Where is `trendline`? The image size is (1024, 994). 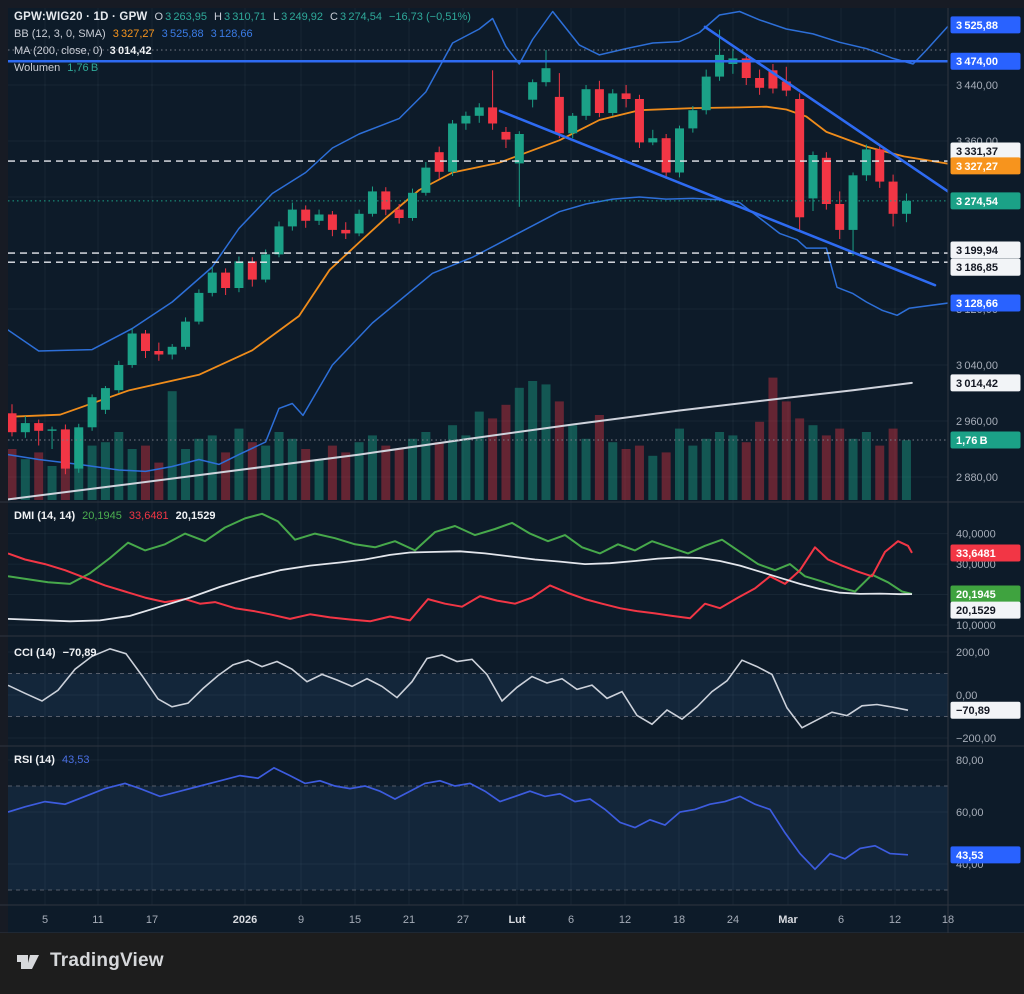
trendline is located at coordinates (825, 109).